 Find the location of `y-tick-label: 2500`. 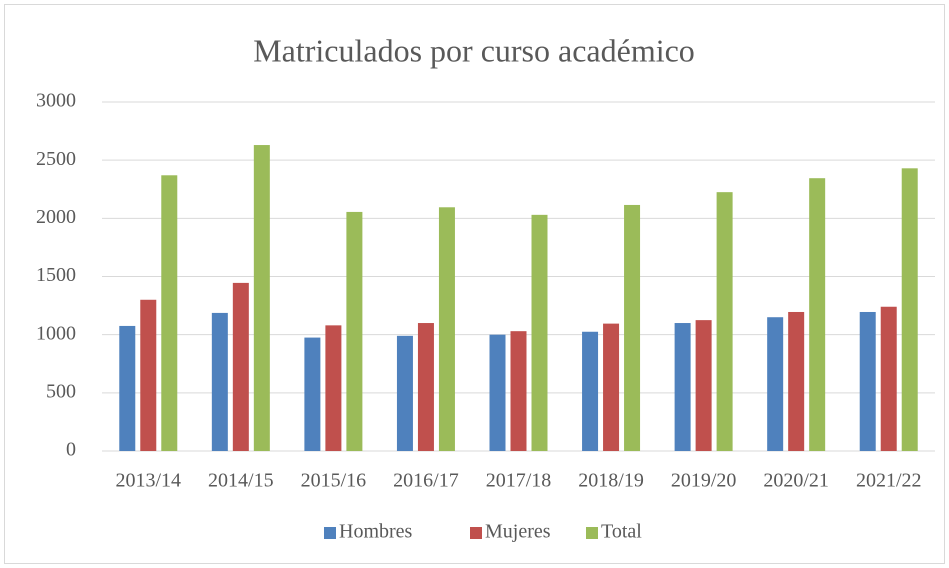

y-tick-label: 2500 is located at coordinates (56, 159).